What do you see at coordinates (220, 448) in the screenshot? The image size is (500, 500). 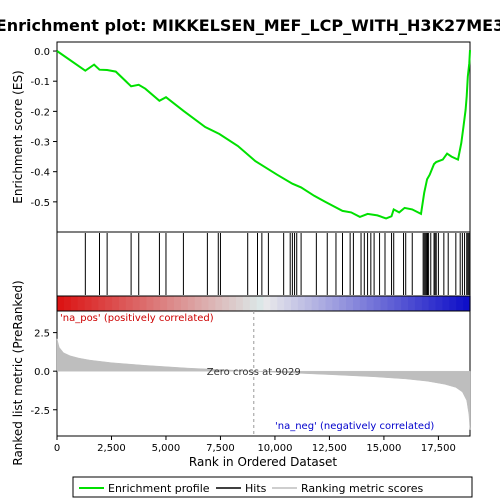 I see `x-tick-label: 7,500` at bounding box center [220, 448].